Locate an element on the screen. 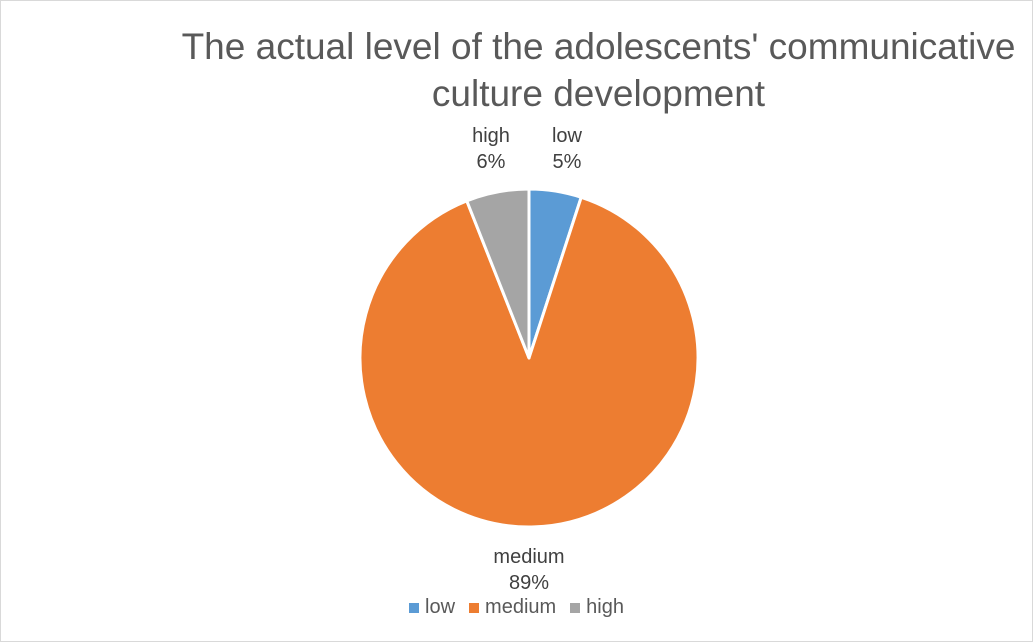 This screenshot has height=642, width=1033. legend: low medium high is located at coordinates (516, 607).